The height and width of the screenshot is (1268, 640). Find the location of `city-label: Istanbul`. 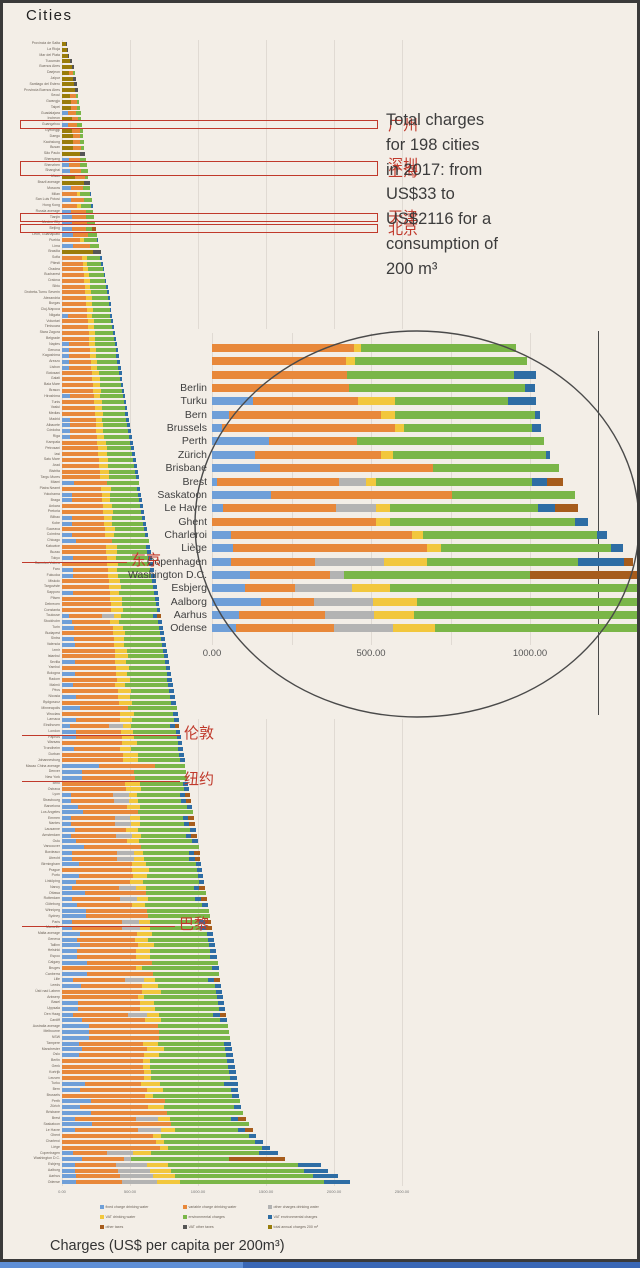

city-label: Istanbul is located at coordinates (53, 655).